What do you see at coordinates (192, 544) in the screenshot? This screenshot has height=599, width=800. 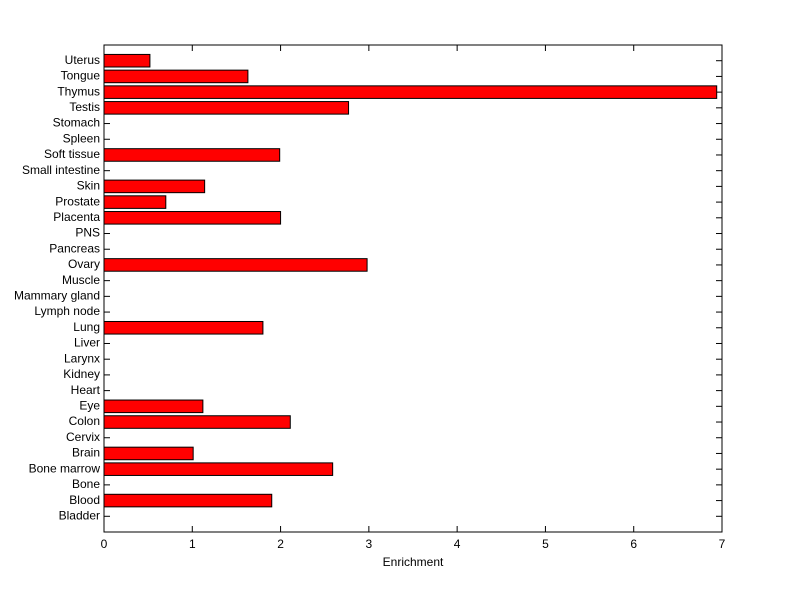 I see `x-tick-label: 1` at bounding box center [192, 544].